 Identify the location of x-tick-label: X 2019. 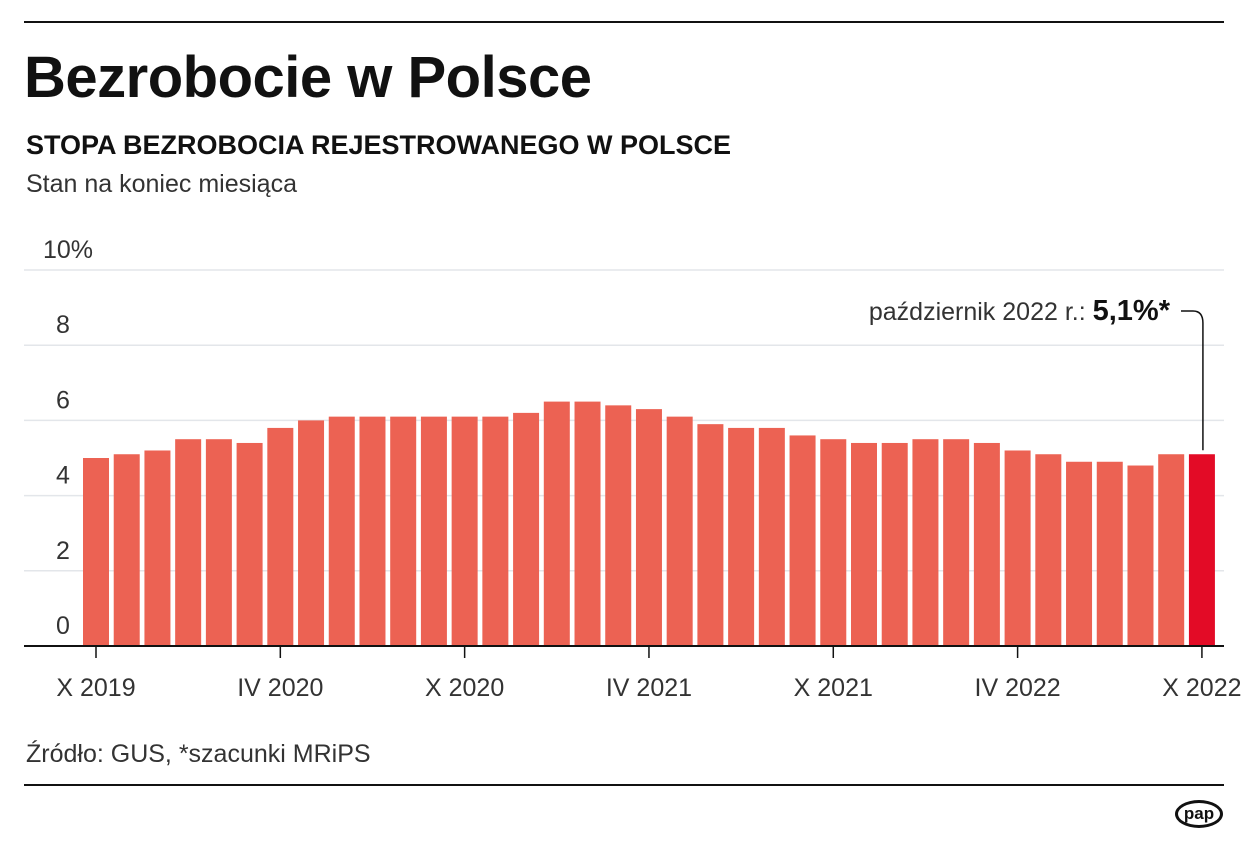
(95, 688).